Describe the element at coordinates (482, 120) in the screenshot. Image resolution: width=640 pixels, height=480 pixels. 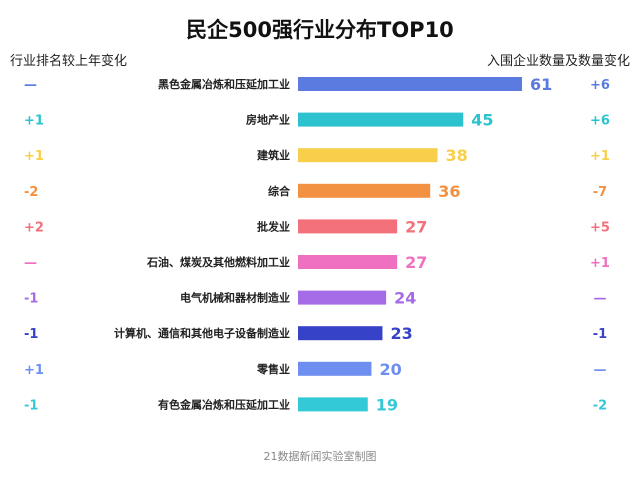
I see `value-label: 45` at that location.